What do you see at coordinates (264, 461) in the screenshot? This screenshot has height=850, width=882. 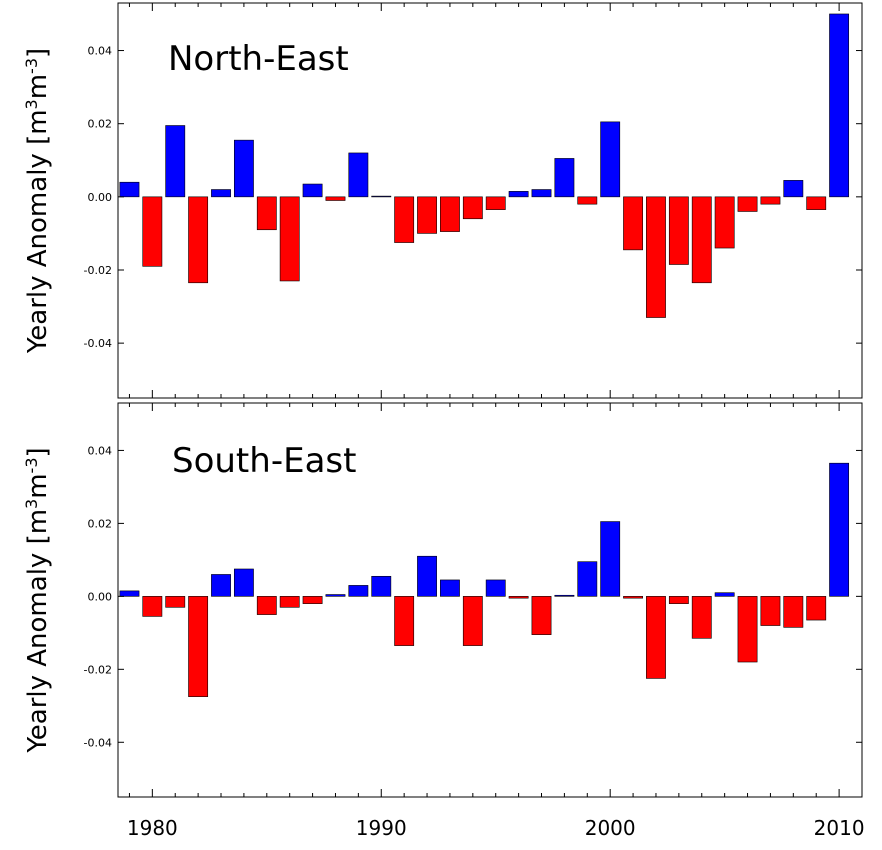 I see `panel-title: South-East` at bounding box center [264, 461].